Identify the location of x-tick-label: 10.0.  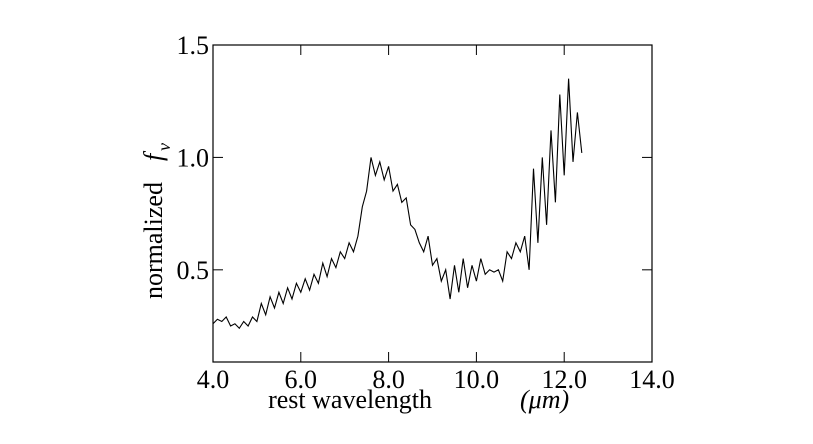
(477, 379).